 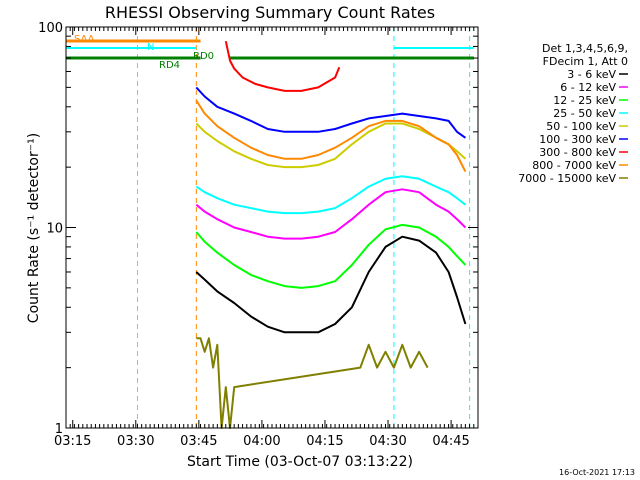 What do you see at coordinates (198, 441) in the screenshot?
I see `x-tick-label-2: 03:45` at bounding box center [198, 441].